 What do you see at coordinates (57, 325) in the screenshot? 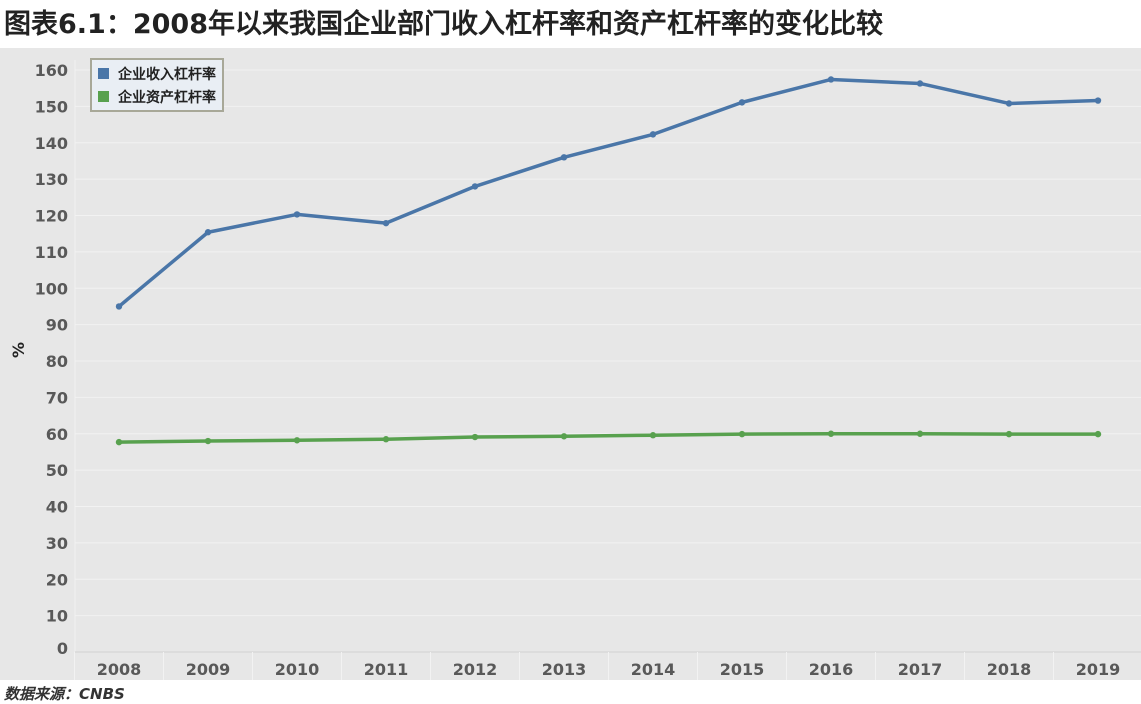
I see `y-tick-label: 90` at bounding box center [57, 325].